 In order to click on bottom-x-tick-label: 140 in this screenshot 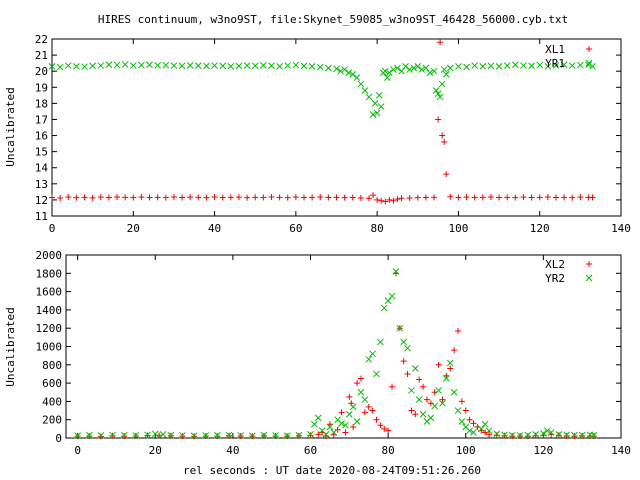, I will do `click(621, 450)`.